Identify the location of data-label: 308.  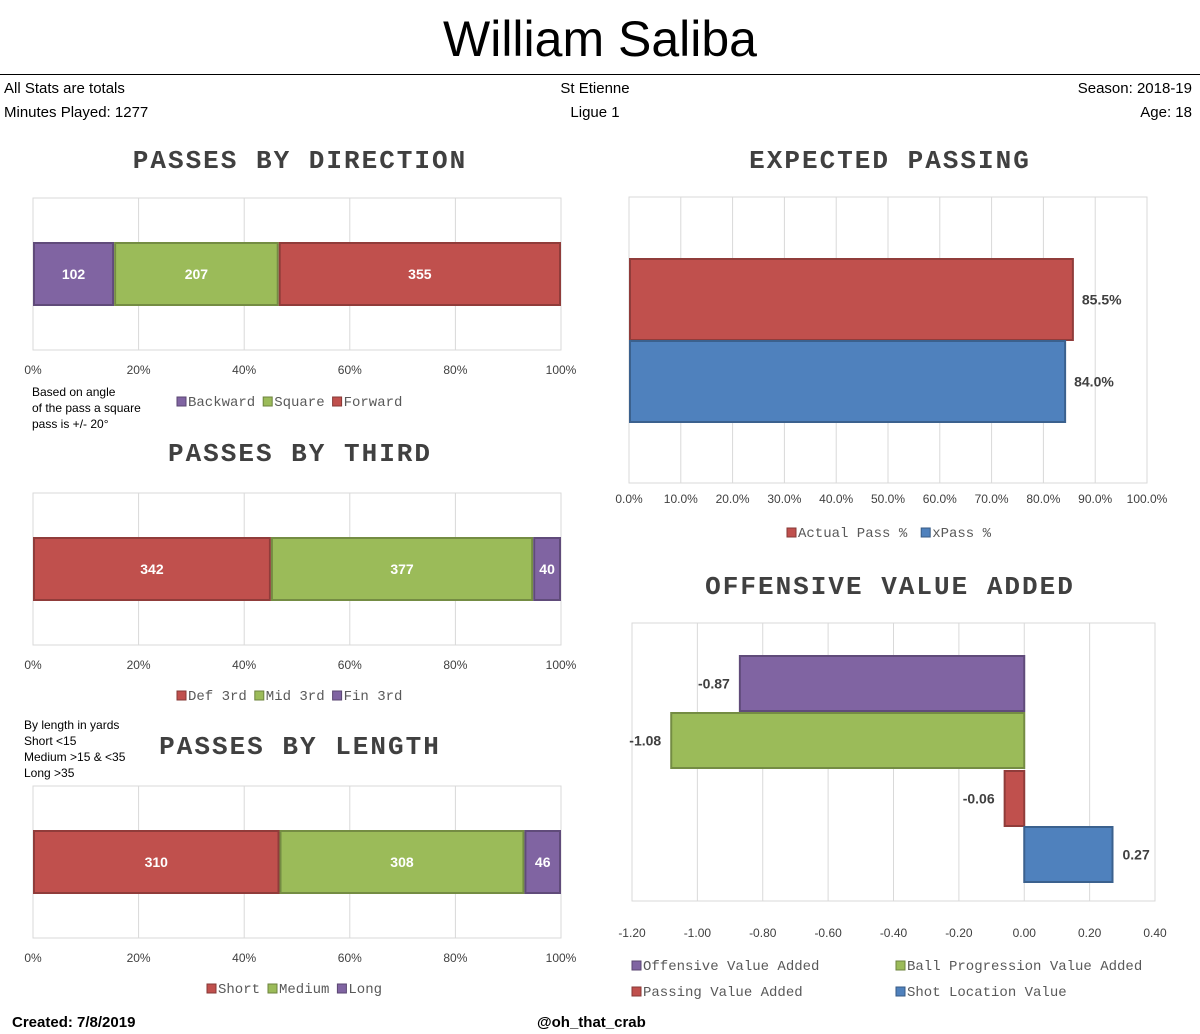
(402, 862).